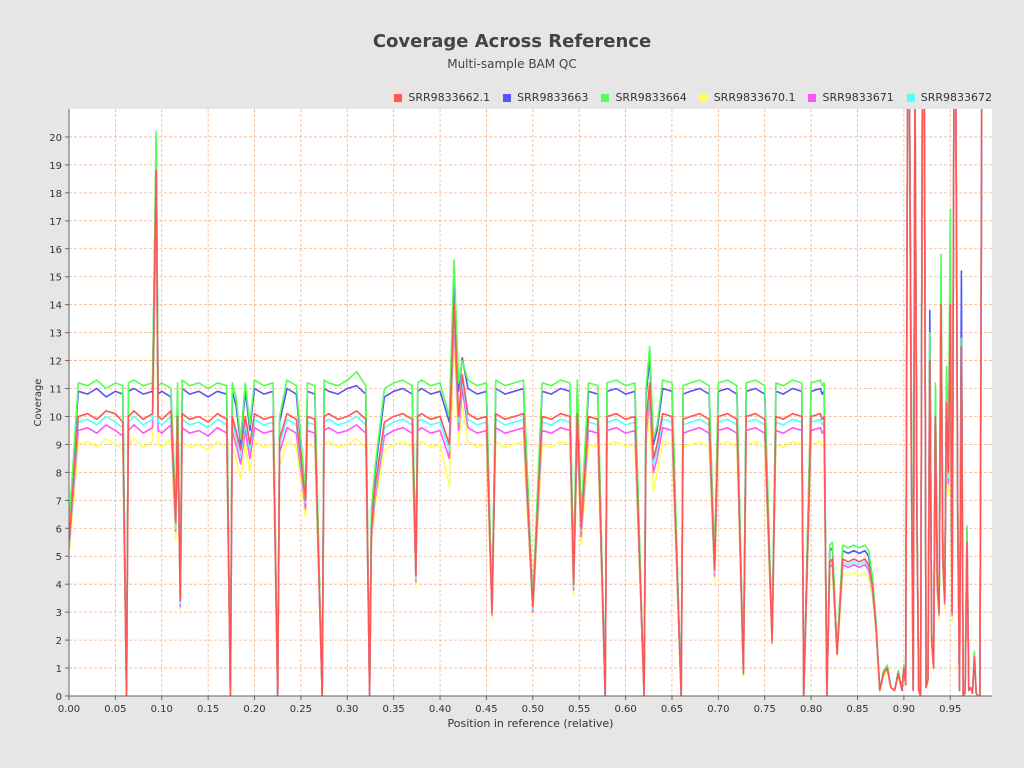  Describe the element at coordinates (531, 723) in the screenshot. I see `x-axis-label: Position in reference (relative)` at that location.